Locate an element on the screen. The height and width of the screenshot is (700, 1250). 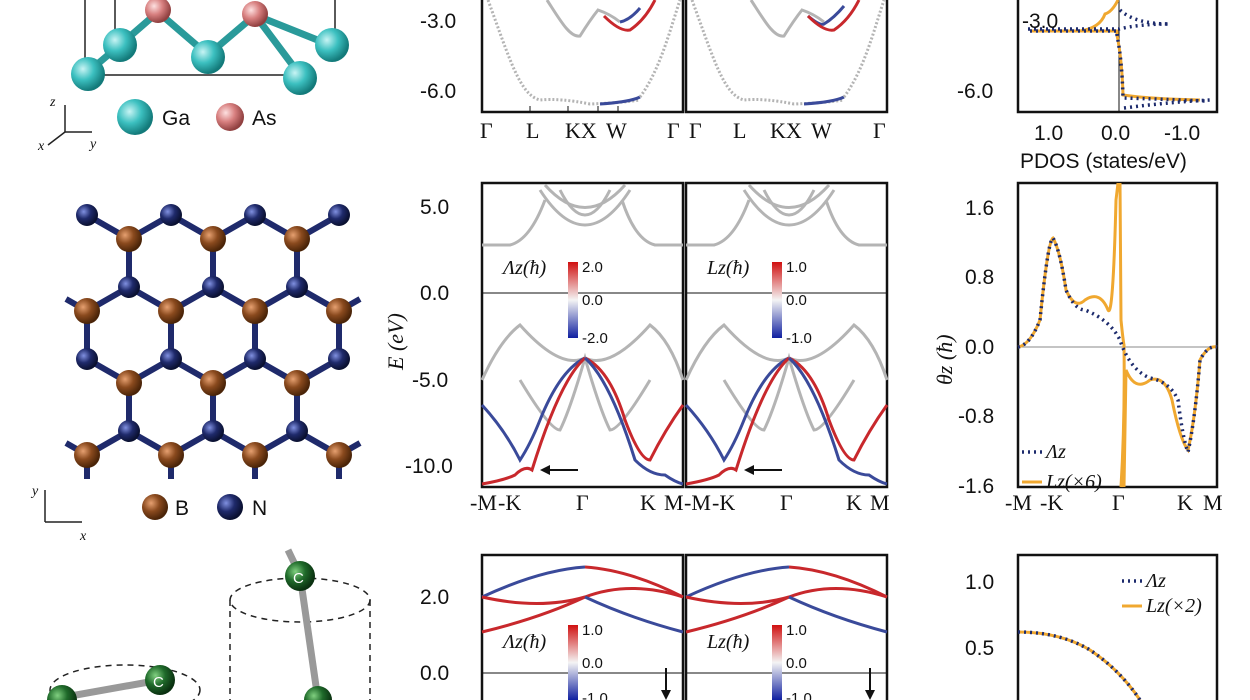
b-legend-icon is located at coordinates (155, 507).